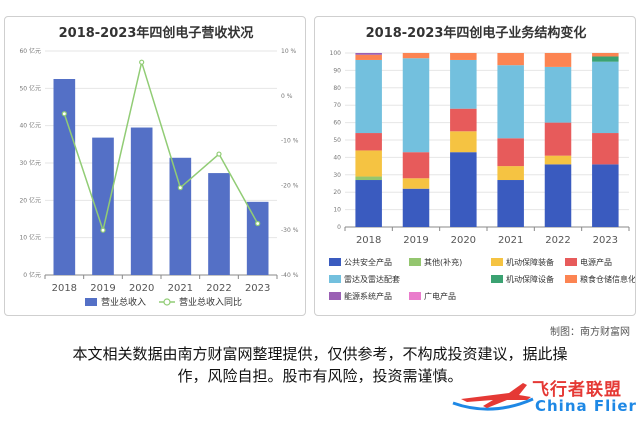 The height and width of the screenshot is (427, 640). I want to click on yoy-line, so click(161, 146).